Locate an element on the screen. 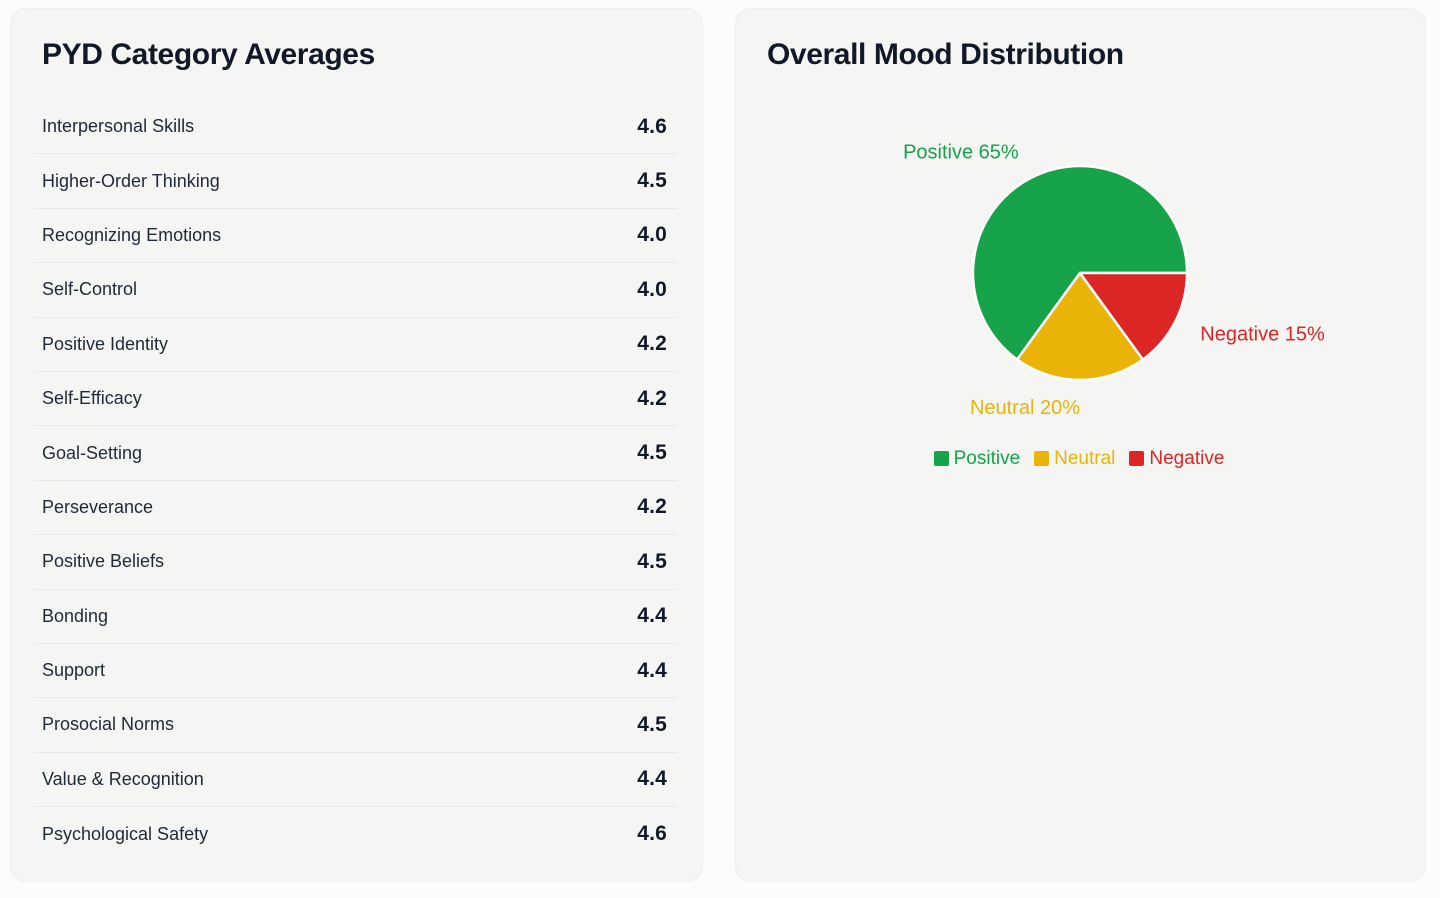 This screenshot has width=1440, height=898. legend-item-neutral: Neutral is located at coordinates (1074, 458).